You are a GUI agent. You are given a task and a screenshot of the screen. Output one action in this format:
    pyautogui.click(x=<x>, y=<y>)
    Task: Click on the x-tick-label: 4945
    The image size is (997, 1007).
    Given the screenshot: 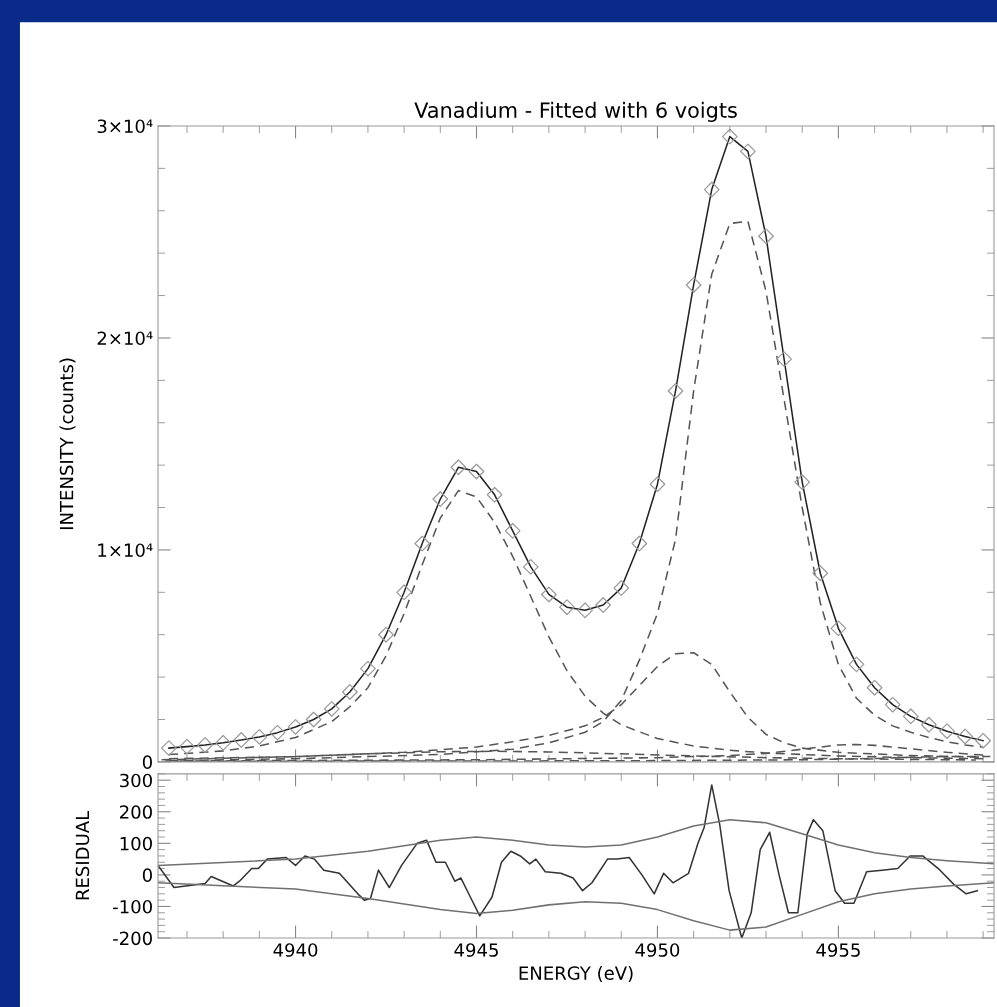 What is the action you would take?
    pyautogui.click(x=476, y=950)
    